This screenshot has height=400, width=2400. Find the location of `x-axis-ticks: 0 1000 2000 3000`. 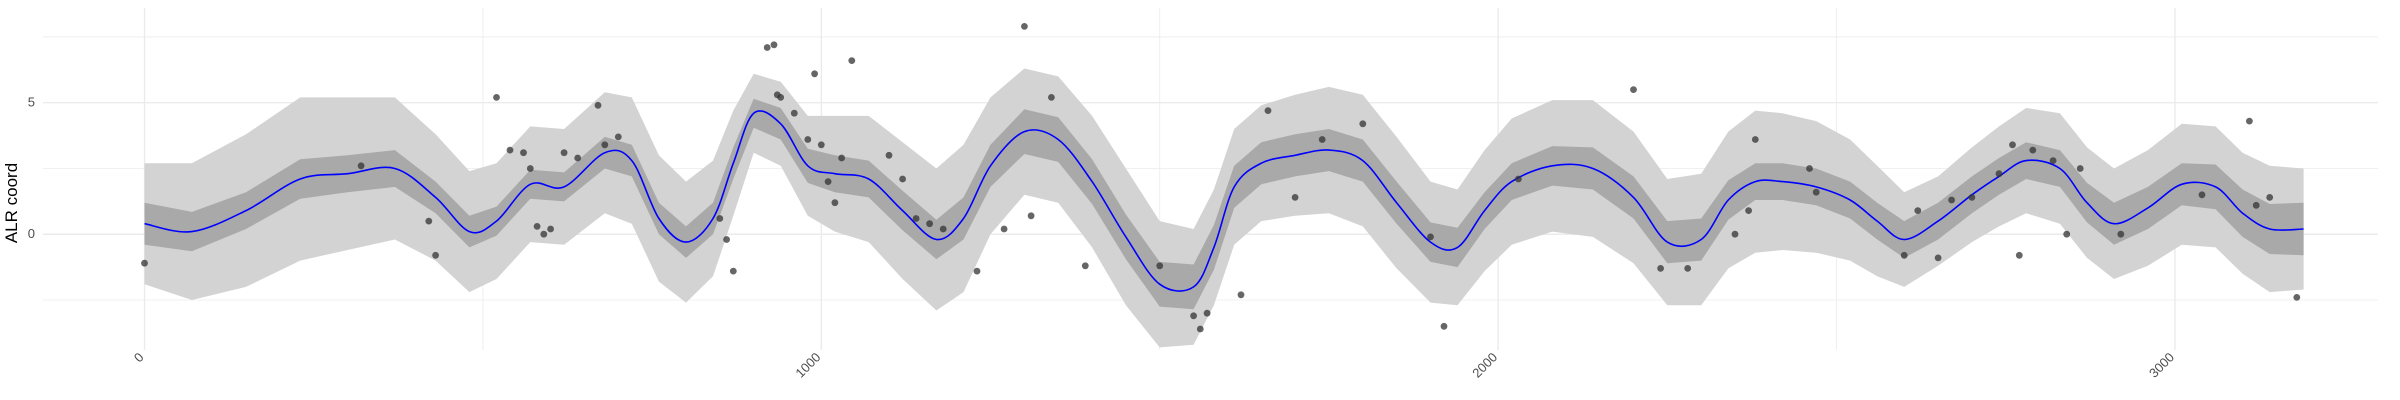

x-axis-ticks: 0 1000 2000 3000 is located at coordinates (1154, 365).